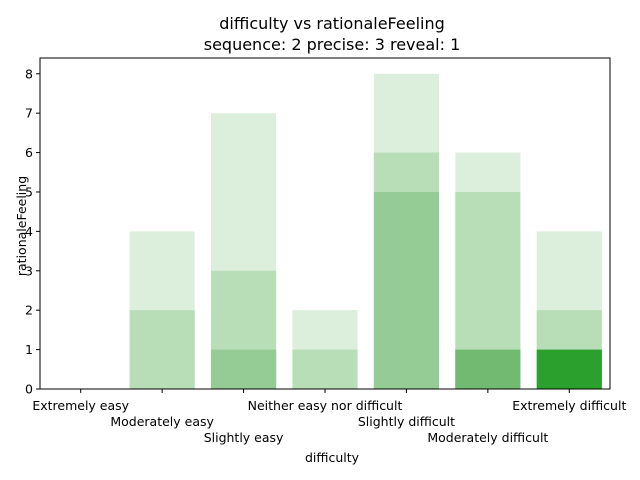 The height and width of the screenshot is (480, 640). What do you see at coordinates (244, 437) in the screenshot?
I see `x-tick-label: Slightly easy` at bounding box center [244, 437].